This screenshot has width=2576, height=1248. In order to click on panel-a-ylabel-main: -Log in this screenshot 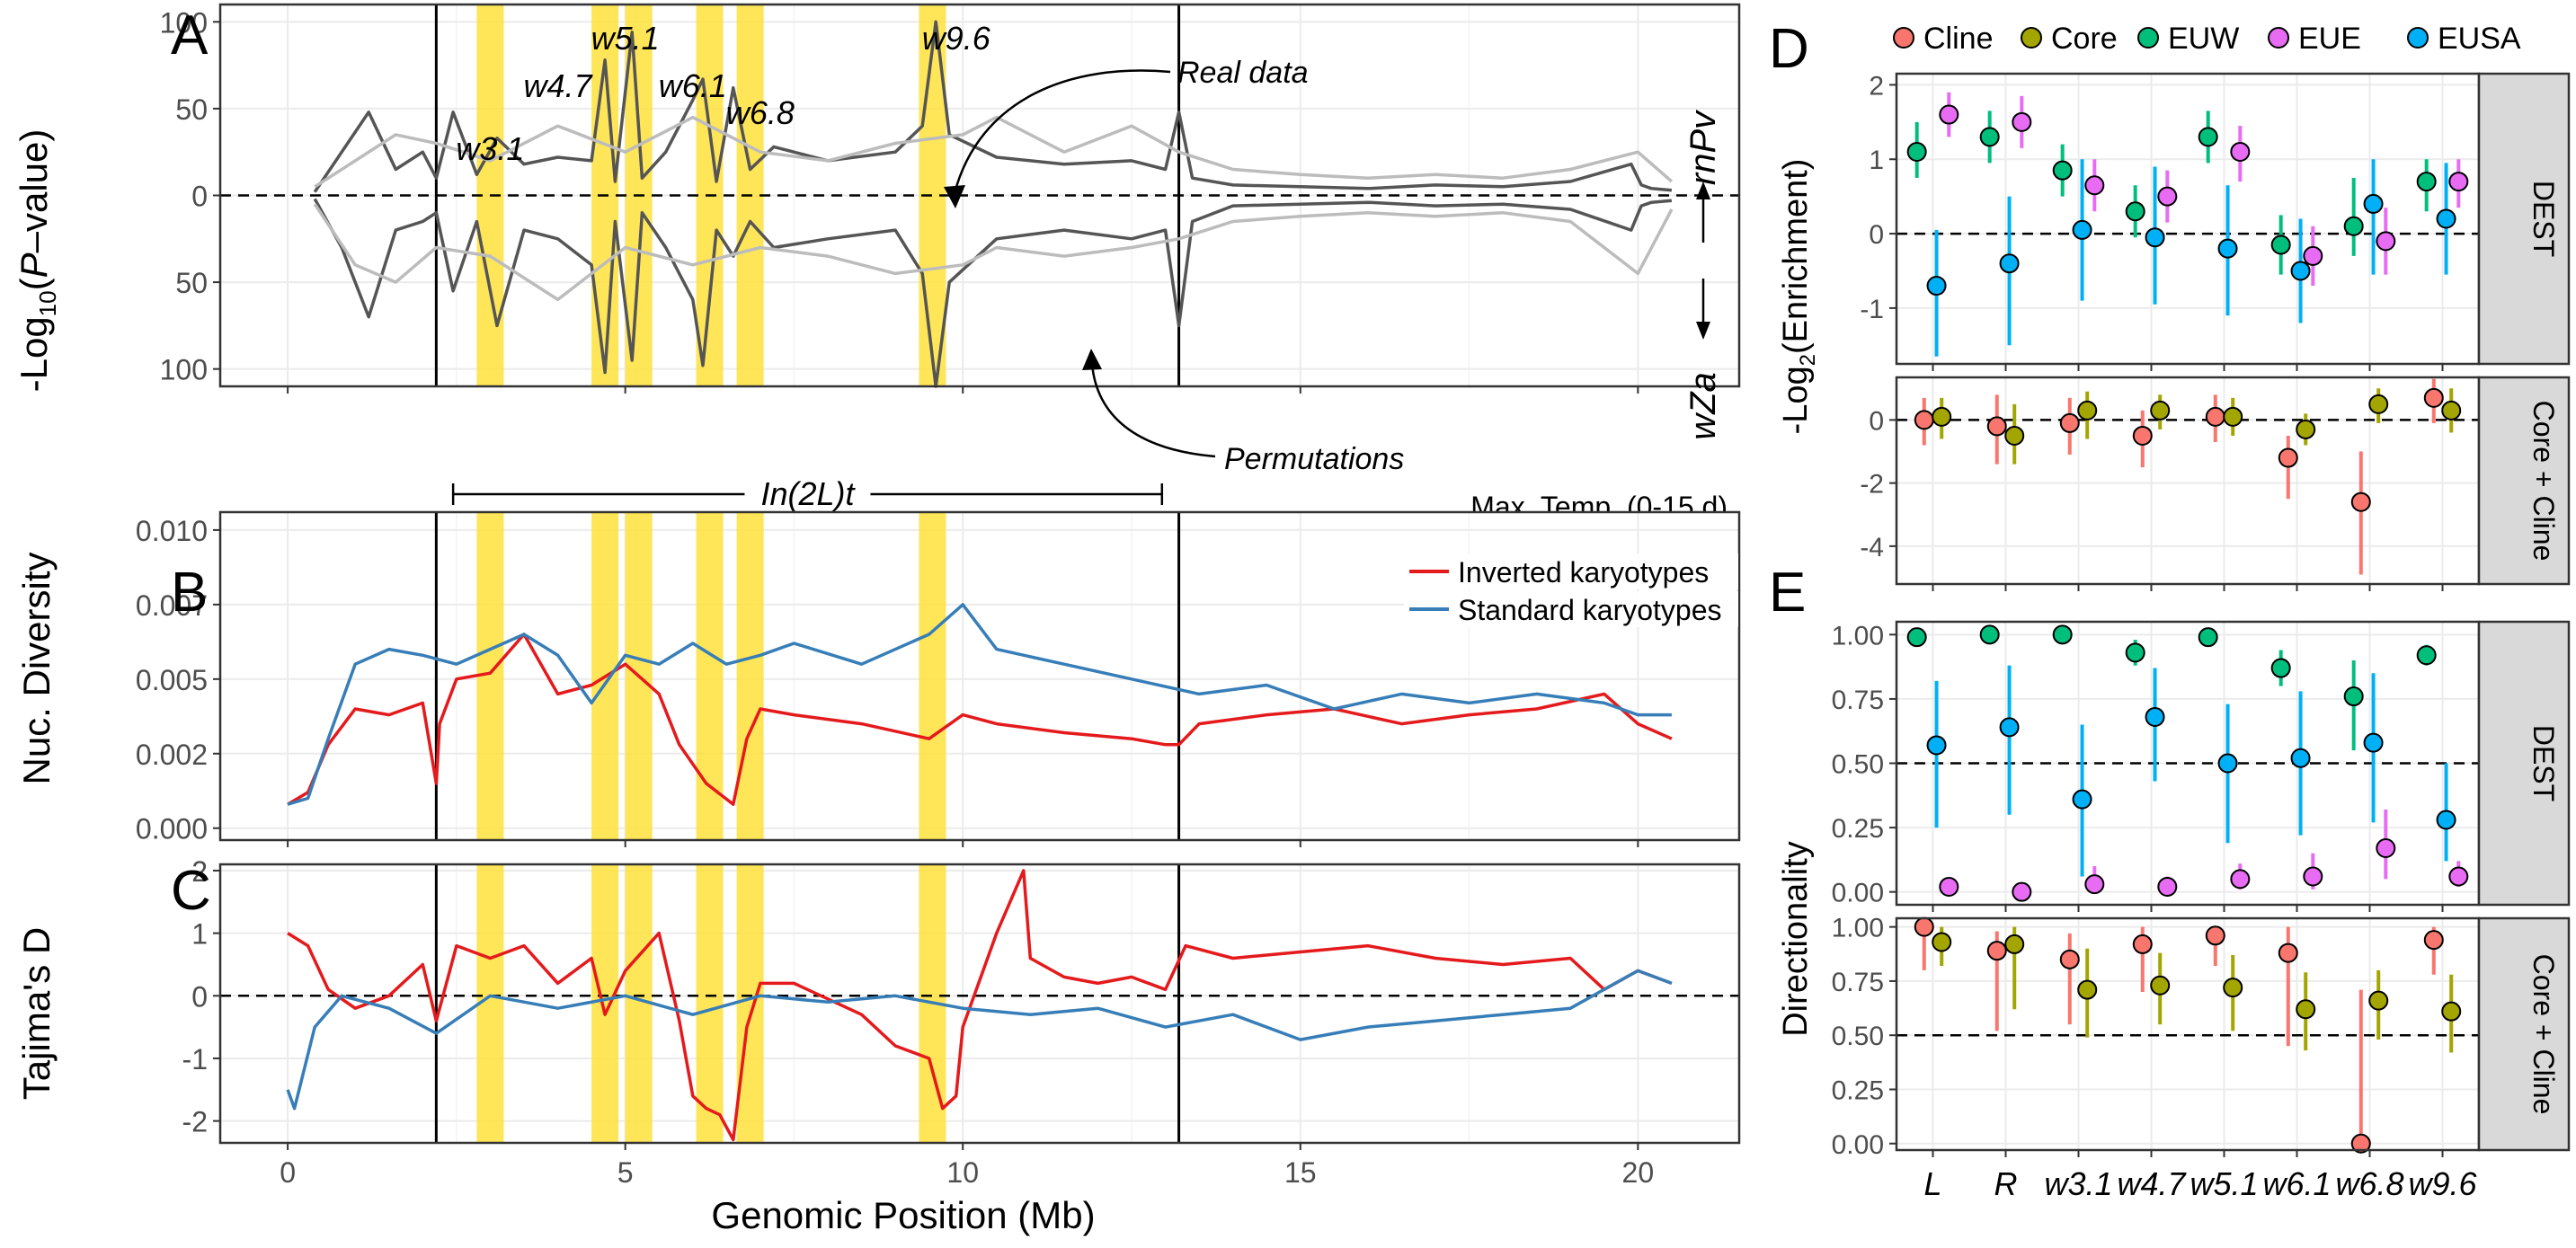, I will do `click(34, 354)`.